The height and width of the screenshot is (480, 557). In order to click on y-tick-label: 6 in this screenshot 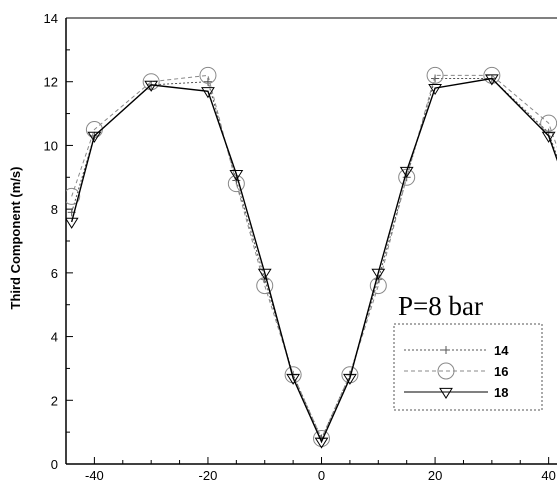, I will do `click(54, 273)`.